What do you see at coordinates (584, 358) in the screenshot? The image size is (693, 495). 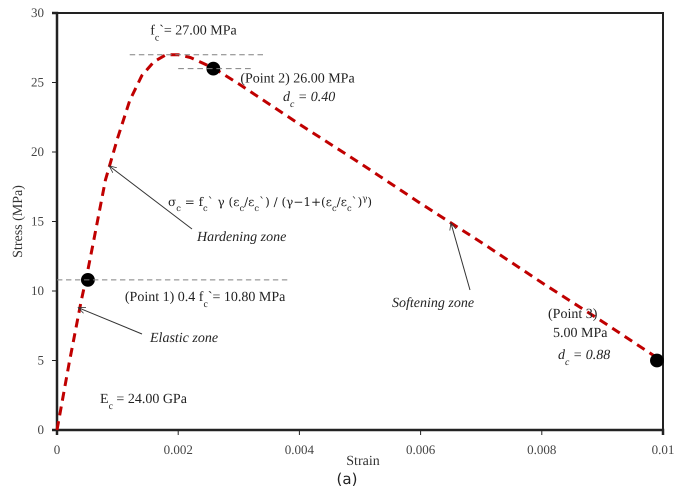 I see `annotation: d$_{c}$ = 0.88` at bounding box center [584, 358].